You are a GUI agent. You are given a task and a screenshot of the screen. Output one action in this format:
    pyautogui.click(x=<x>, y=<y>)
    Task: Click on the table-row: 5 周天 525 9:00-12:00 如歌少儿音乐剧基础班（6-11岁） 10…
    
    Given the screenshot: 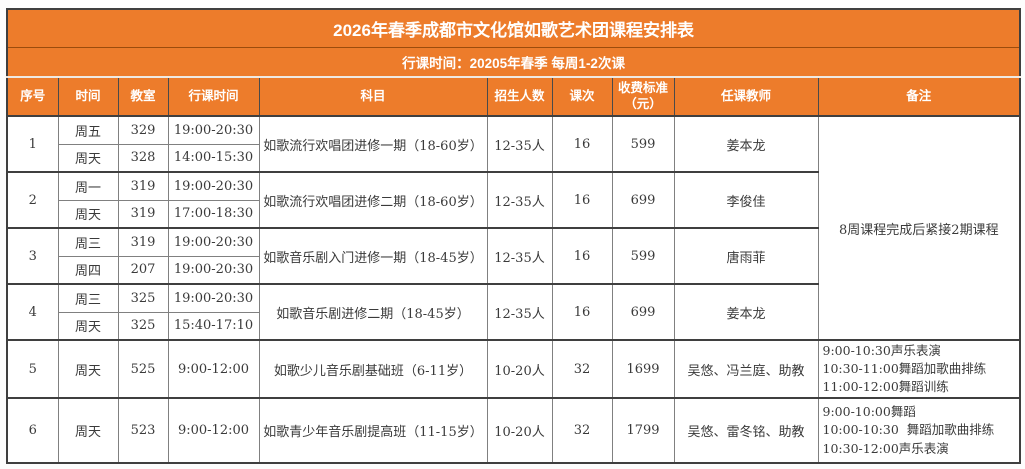 What is the action you would take?
    pyautogui.click(x=513, y=369)
    